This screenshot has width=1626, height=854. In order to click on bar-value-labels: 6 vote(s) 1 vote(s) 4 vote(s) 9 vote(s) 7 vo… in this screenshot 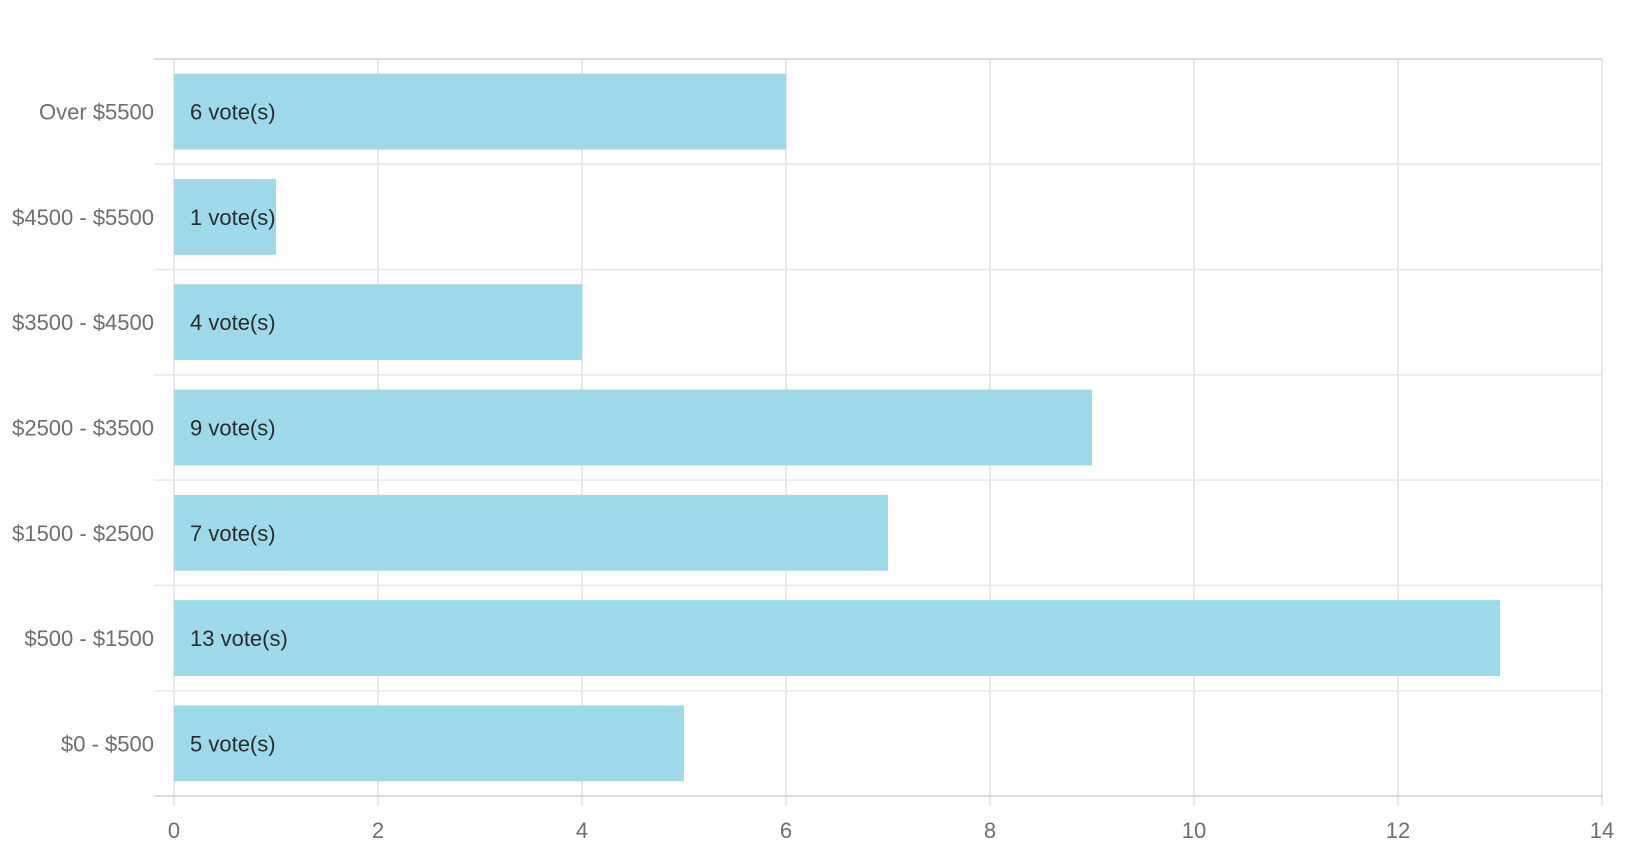, I will do `click(239, 428)`.